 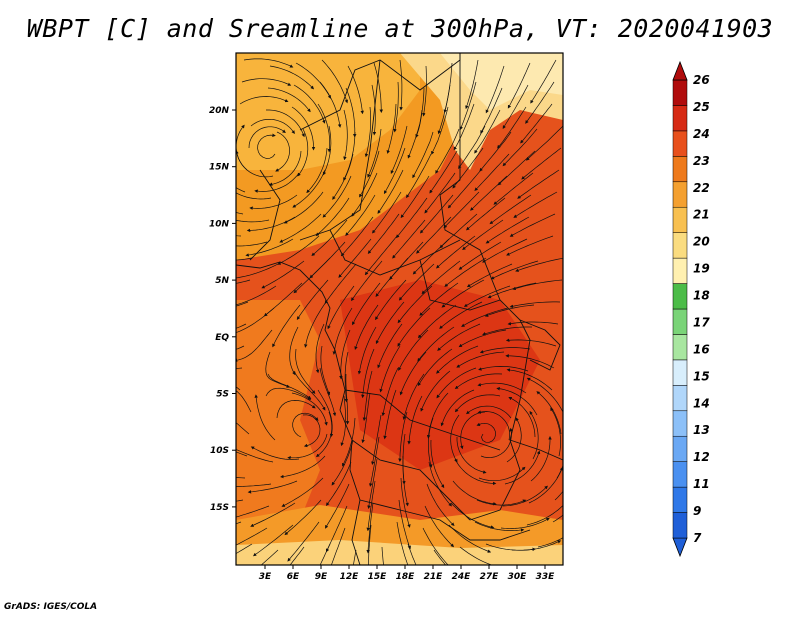 What do you see at coordinates (697, 538) in the screenshot?
I see `colorbar-label: 7` at bounding box center [697, 538].